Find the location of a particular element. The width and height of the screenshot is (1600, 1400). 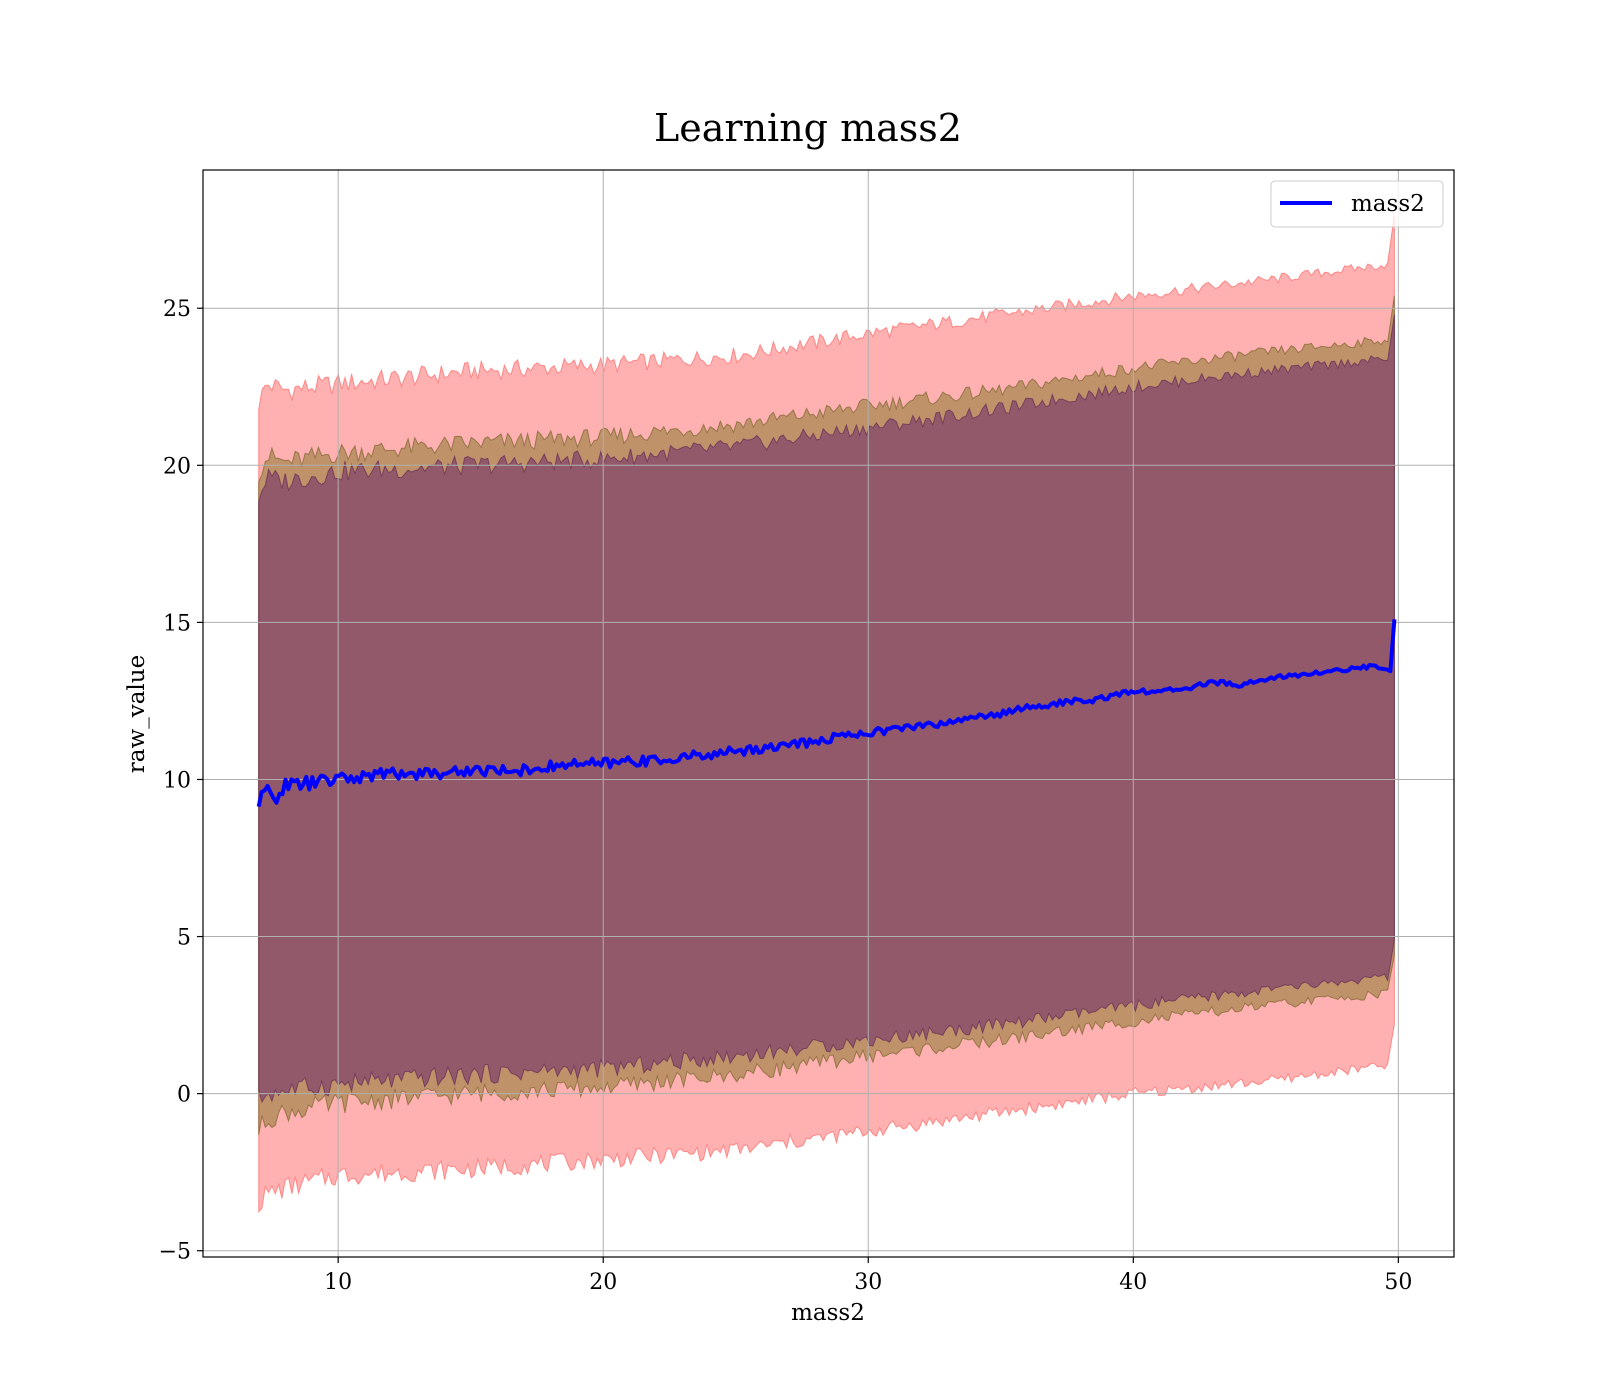

series-lines is located at coordinates (826, 713).